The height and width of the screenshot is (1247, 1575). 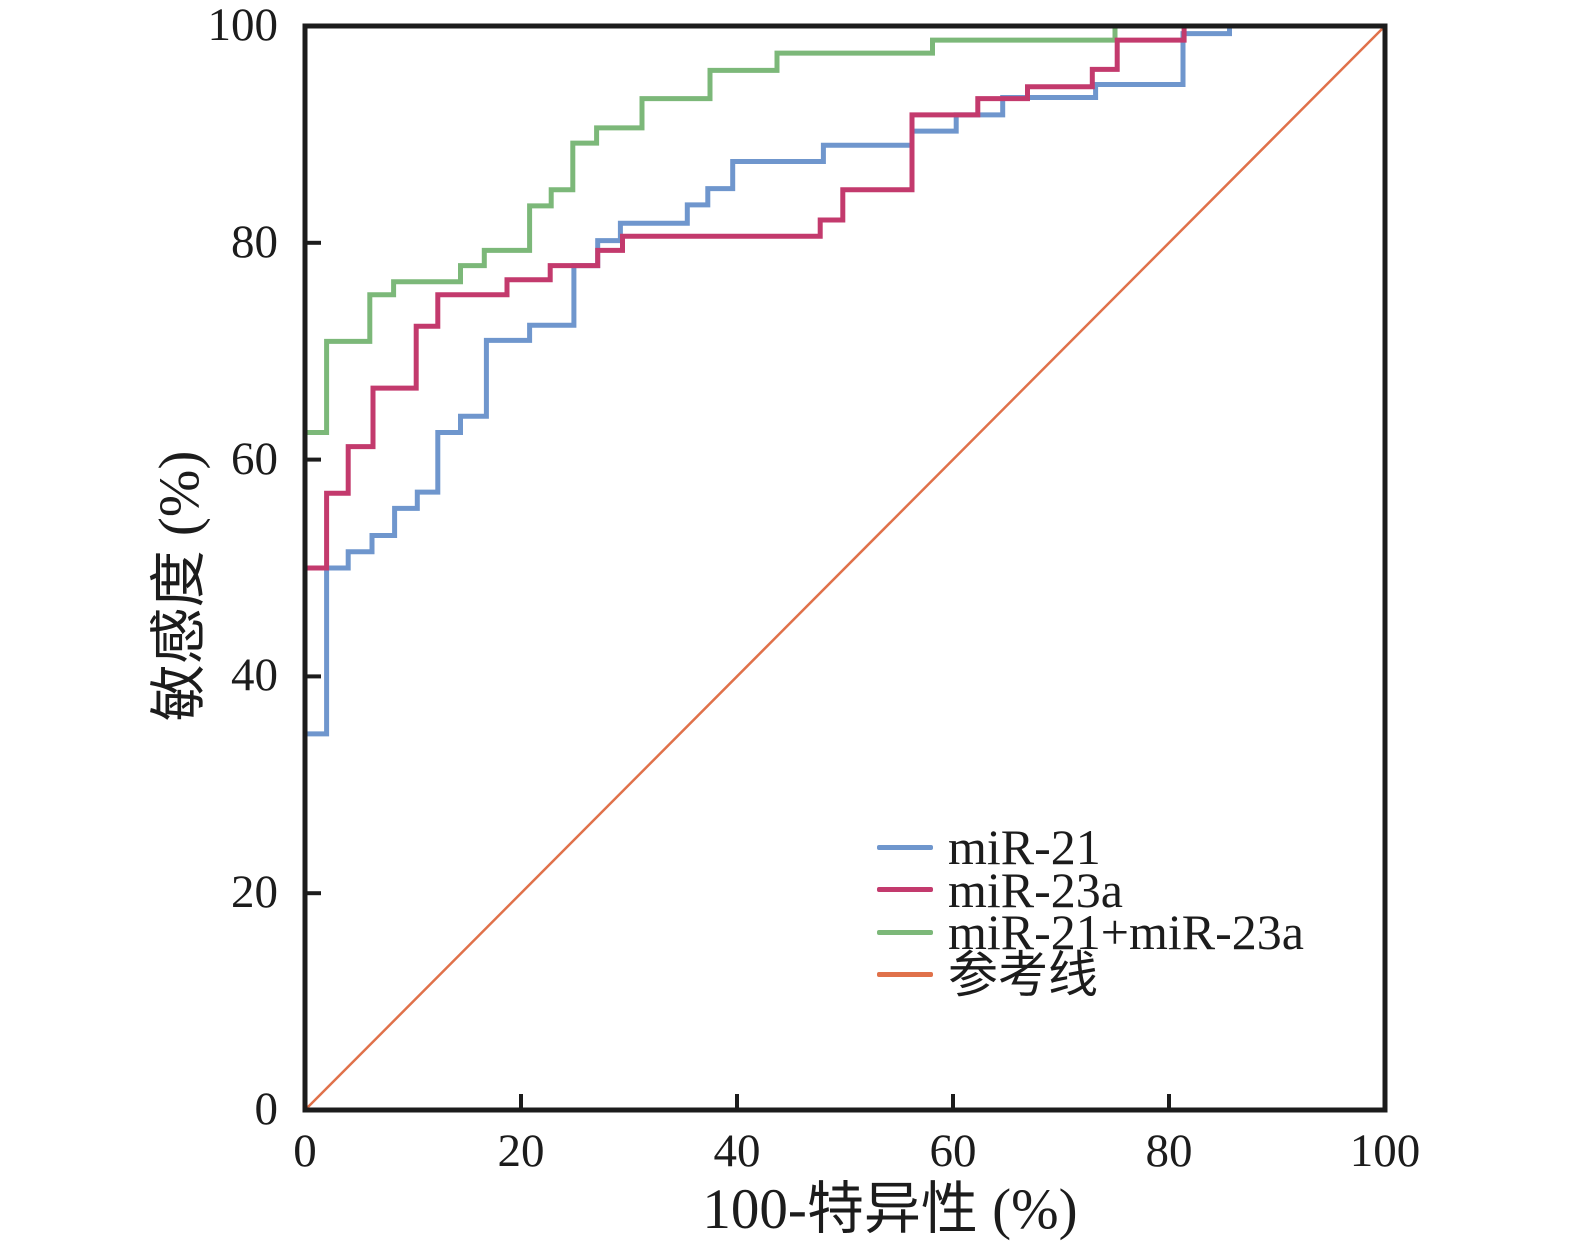 What do you see at coordinates (905, 890) in the screenshot?
I see `legend-swatch-mir23a` at bounding box center [905, 890].